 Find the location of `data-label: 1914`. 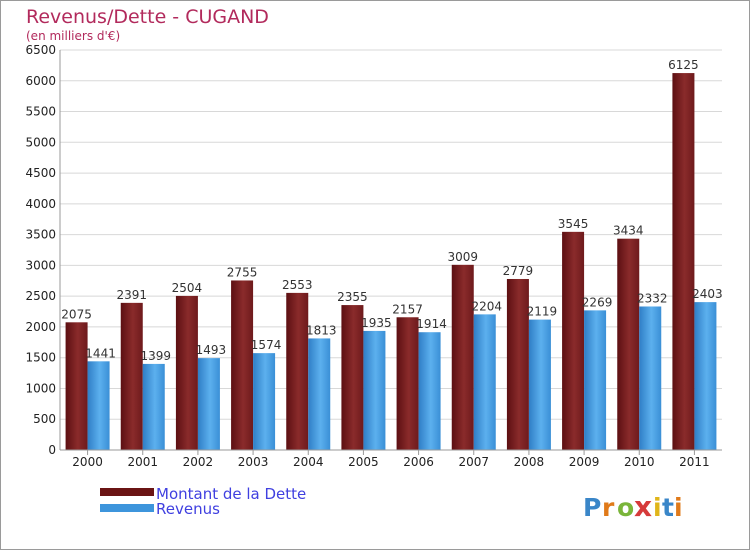

data-label: 1914 is located at coordinates (431, 324).